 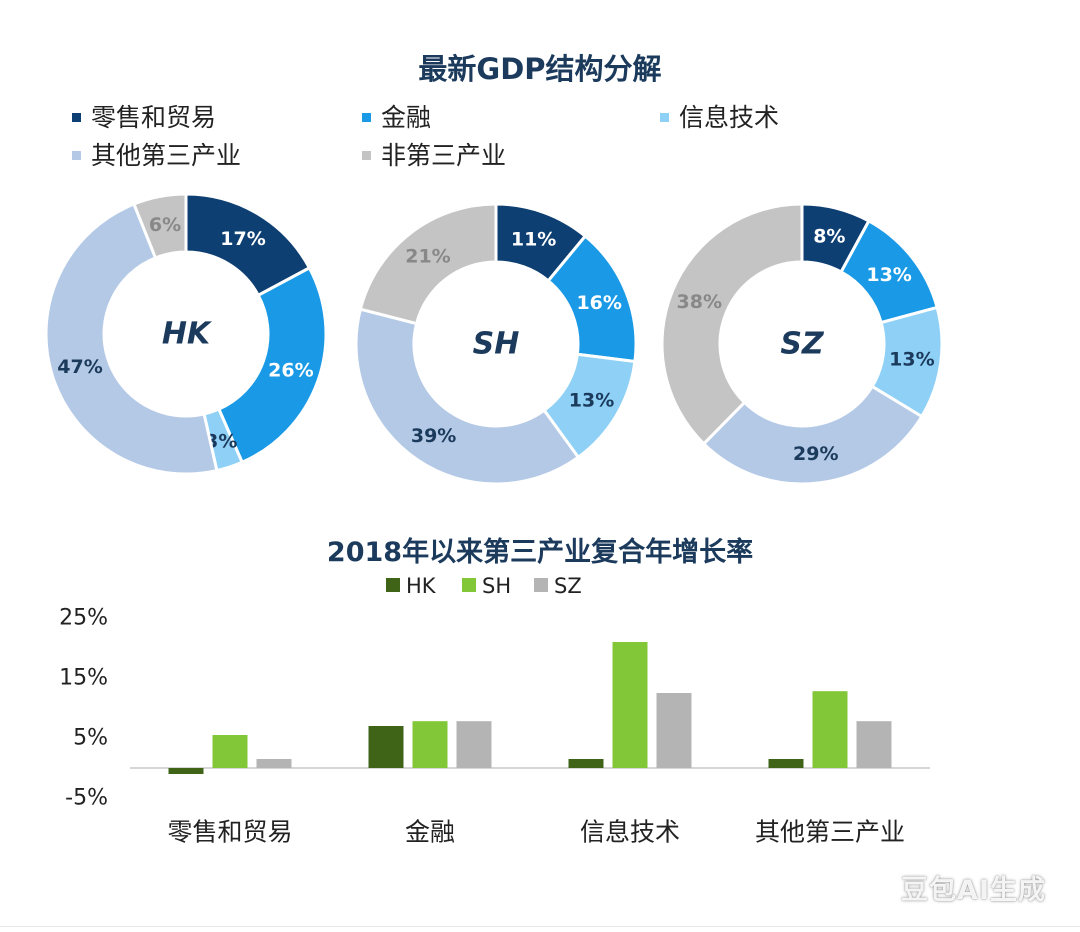 I want to click on donut-sz-label-3: 29%, so click(x=815, y=454).